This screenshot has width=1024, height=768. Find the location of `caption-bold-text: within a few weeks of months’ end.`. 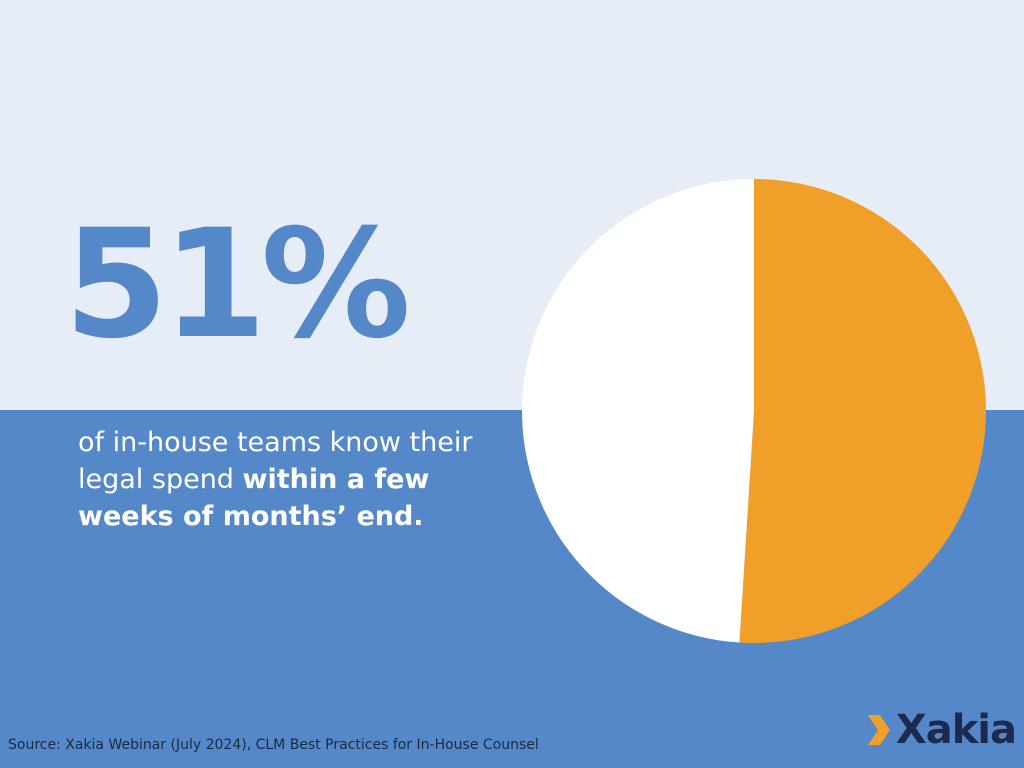

caption-bold-text: within a few weeks of months’ end. is located at coordinates (254, 498).